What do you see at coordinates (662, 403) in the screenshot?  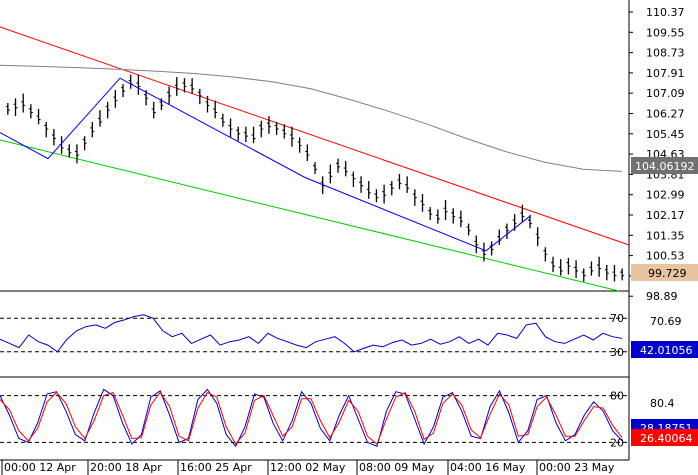 I see `stoch-axis-label: 80.4` at bounding box center [662, 403].